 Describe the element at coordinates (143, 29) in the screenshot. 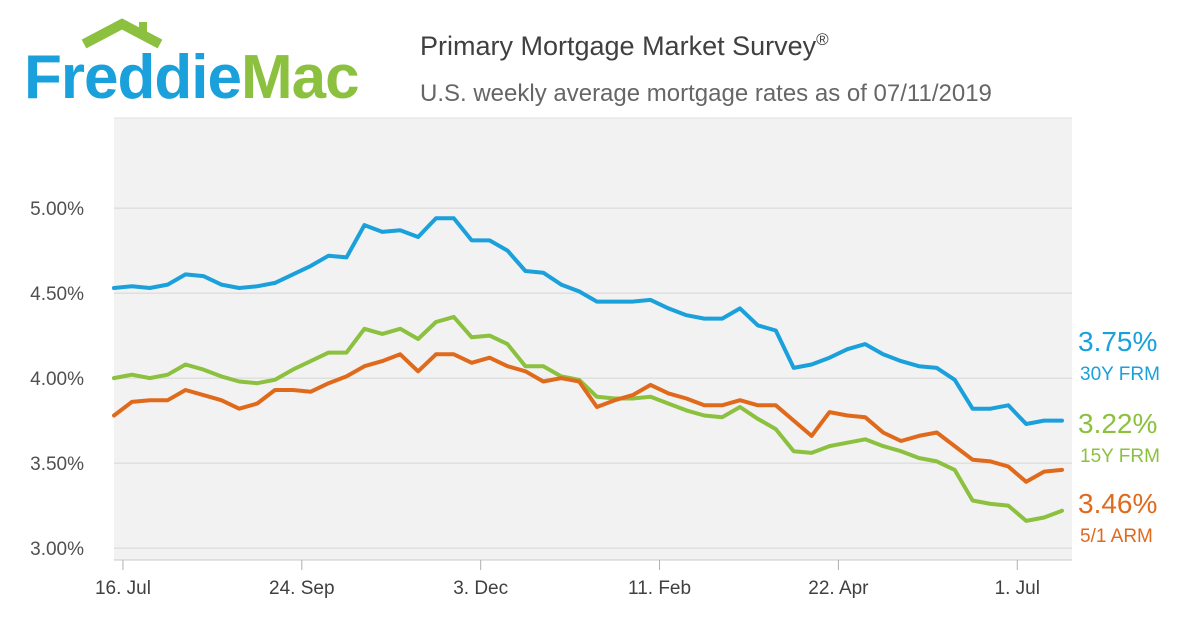

I see `logo-chimney-icon` at that location.